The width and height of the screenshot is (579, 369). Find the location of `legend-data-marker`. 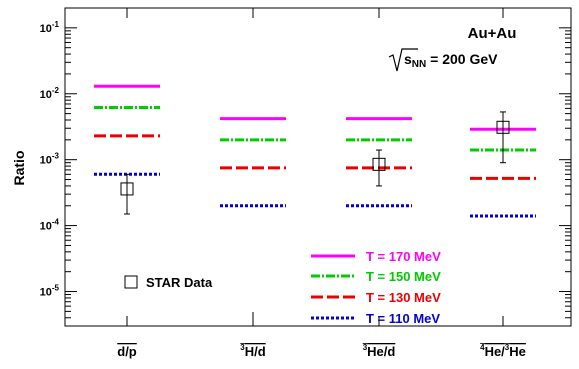

legend-data-marker is located at coordinates (131, 282).